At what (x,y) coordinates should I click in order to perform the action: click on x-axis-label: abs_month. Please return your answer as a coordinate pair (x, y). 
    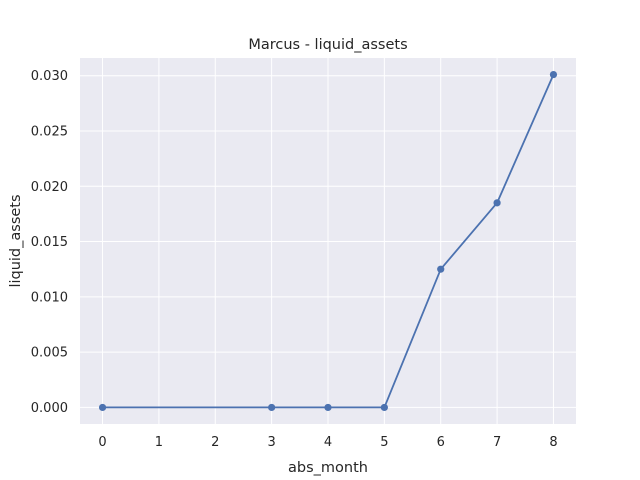
    Looking at the image, I should click on (328, 468).